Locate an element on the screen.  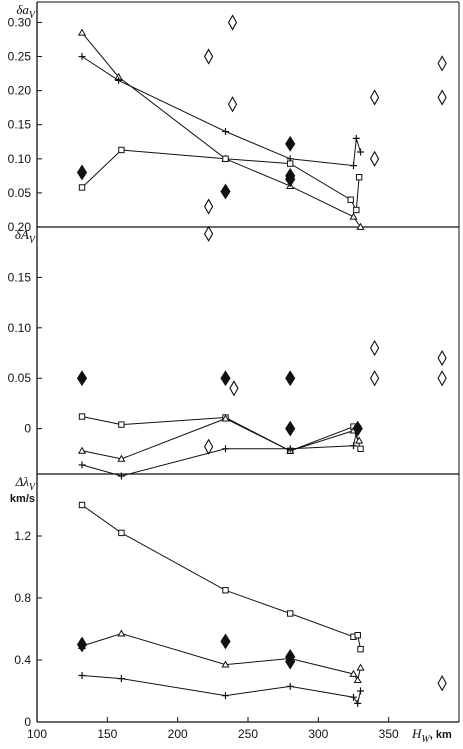
y-tick-label: 0.30 is located at coordinates (20, 22).